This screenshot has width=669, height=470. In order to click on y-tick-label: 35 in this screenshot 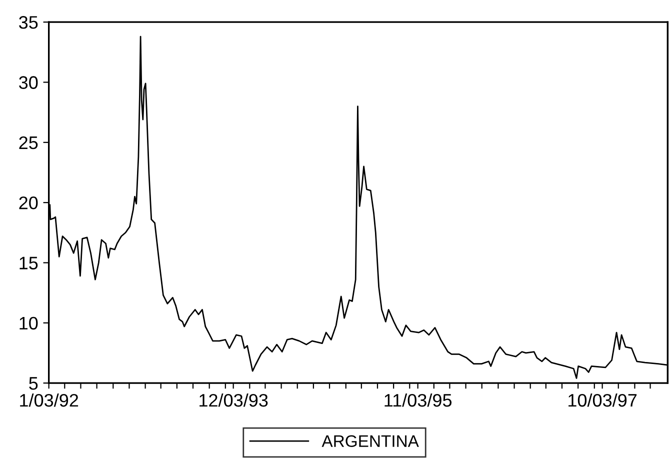, I will do `click(28, 22)`.